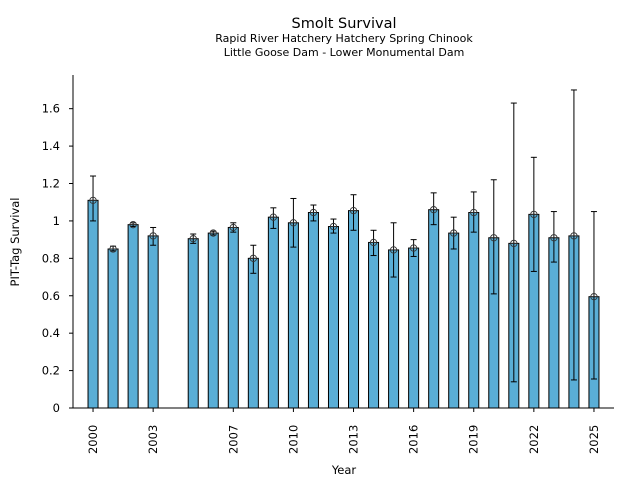 This screenshot has height=480, width=640. Describe the element at coordinates (354, 439) in the screenshot. I see `x-tick-label: 2013` at that location.